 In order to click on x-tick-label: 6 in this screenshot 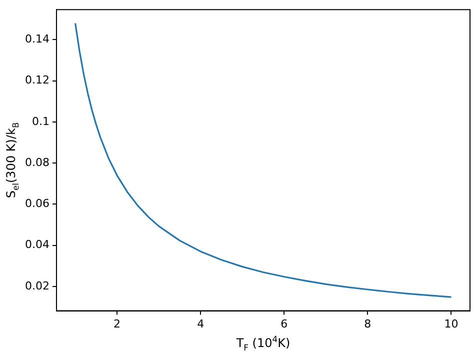, I will do `click(284, 323)`.